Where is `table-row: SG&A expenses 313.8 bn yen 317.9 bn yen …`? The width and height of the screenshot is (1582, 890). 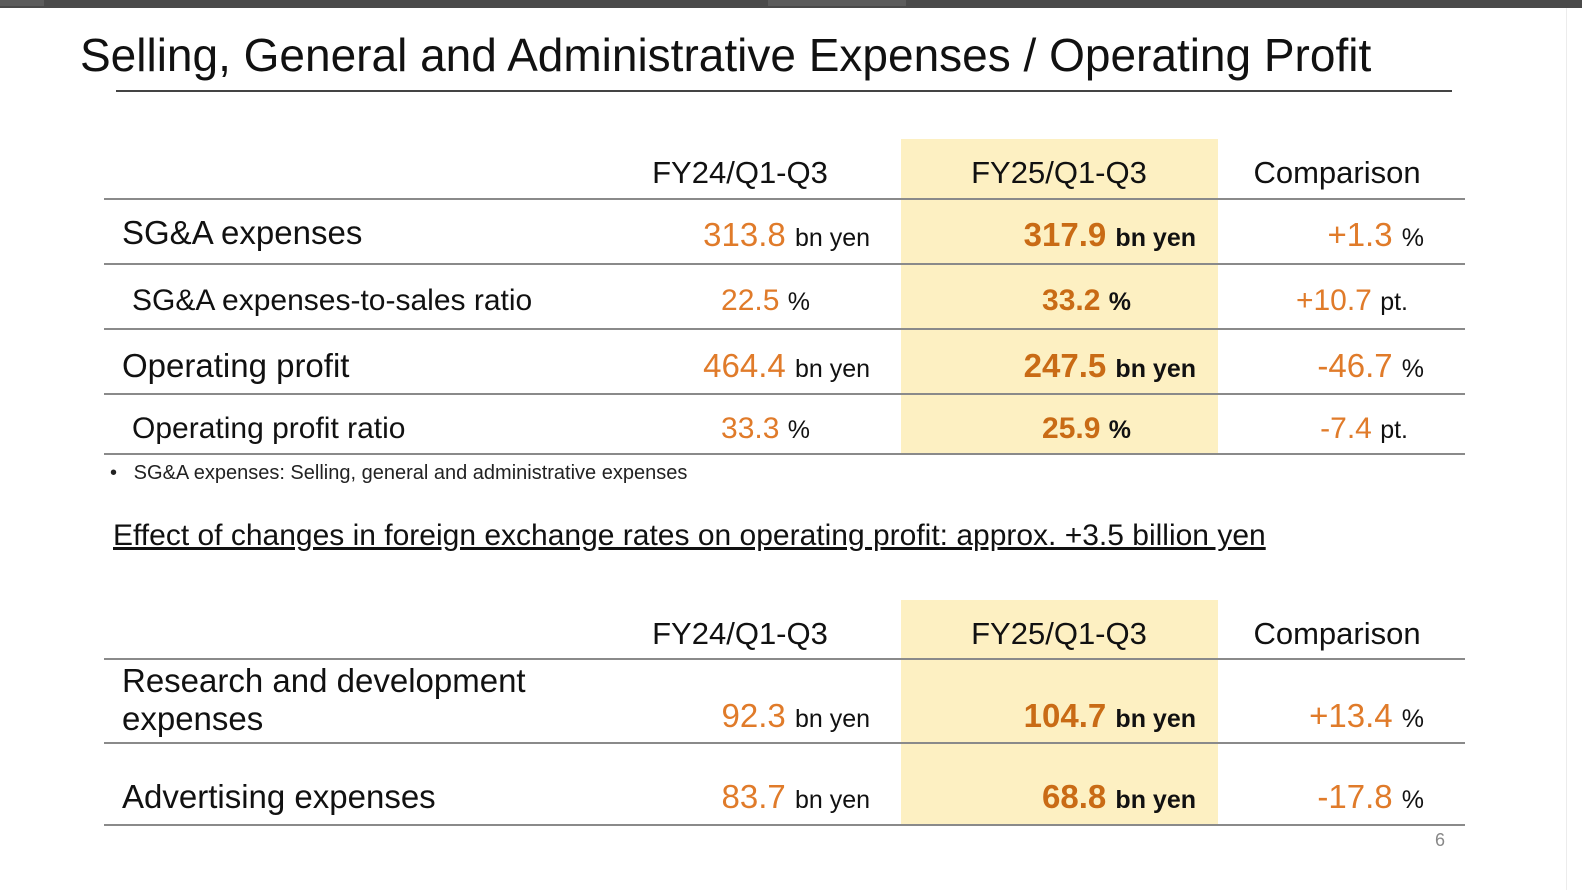 table-row: SG&A expenses 313.8 bn yen 317.9 bn yen … is located at coordinates (784, 231).